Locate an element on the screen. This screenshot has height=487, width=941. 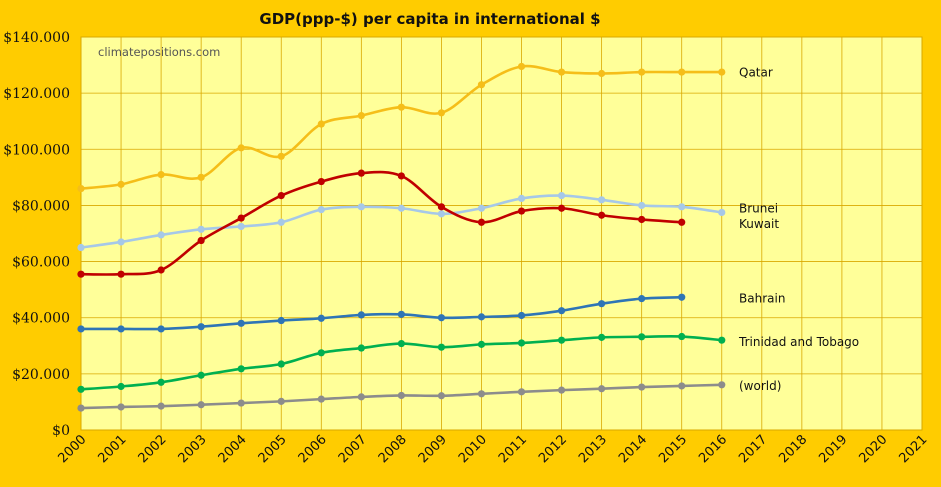
x-tick-label: 2016 is located at coordinates (713, 449).